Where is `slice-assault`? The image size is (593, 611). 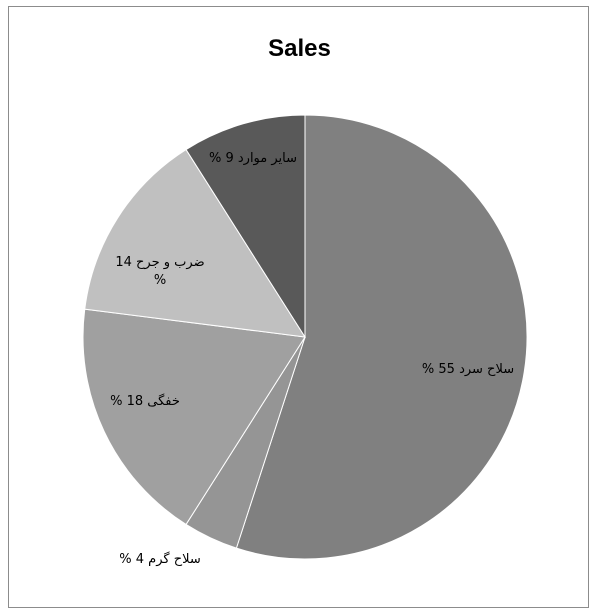 slice-assault is located at coordinates (195, 243).